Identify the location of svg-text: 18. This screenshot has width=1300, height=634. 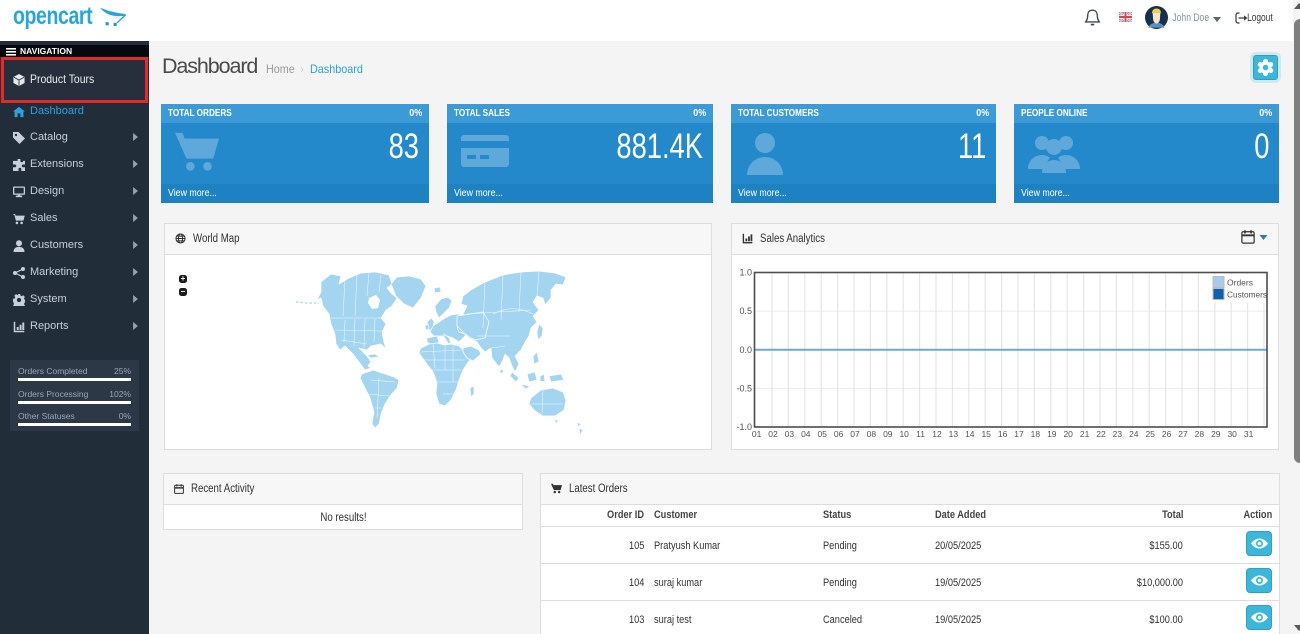
(1036, 434).